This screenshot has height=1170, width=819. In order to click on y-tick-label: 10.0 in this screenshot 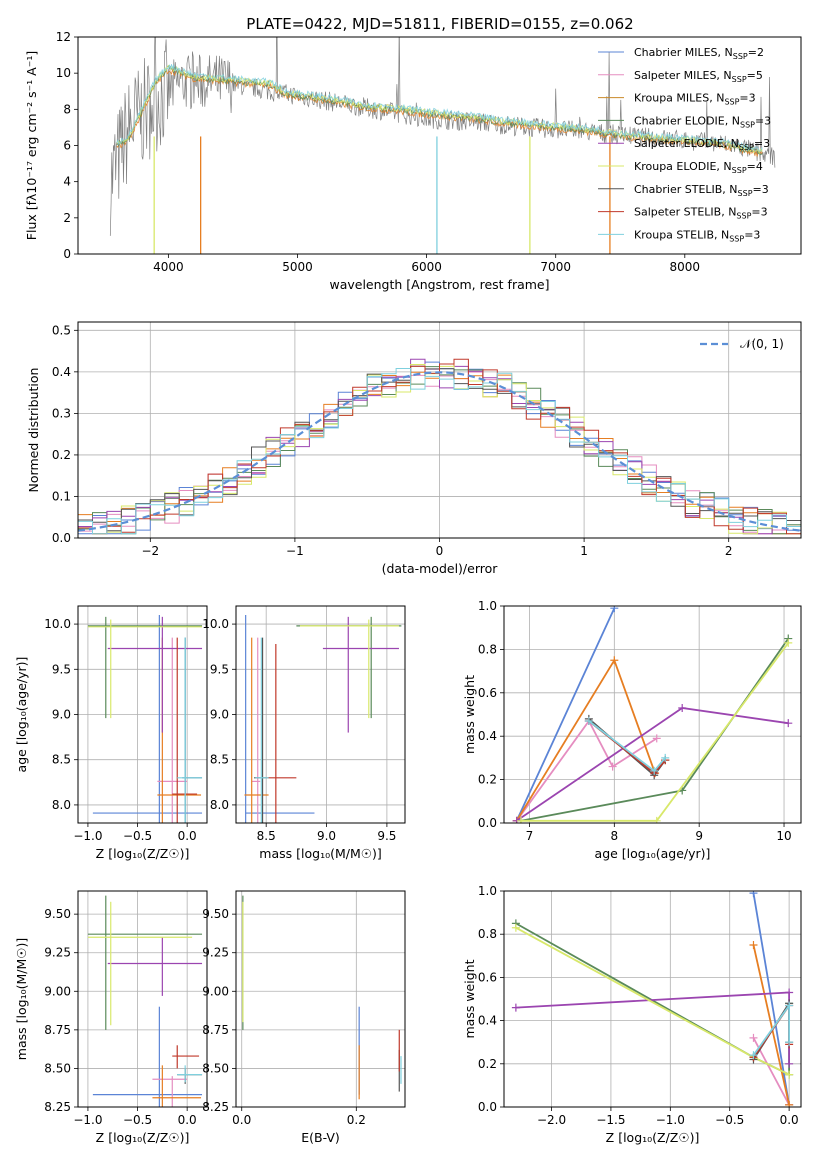, I will do `click(57, 624)`.